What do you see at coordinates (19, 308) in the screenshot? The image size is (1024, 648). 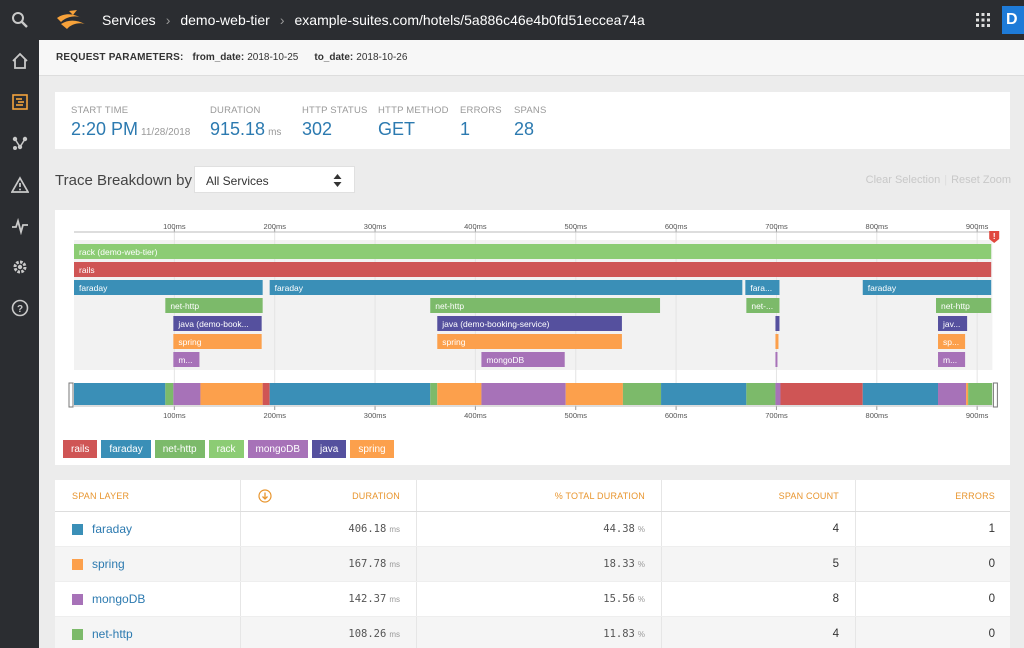 I see `help-icon: ?` at bounding box center [19, 308].